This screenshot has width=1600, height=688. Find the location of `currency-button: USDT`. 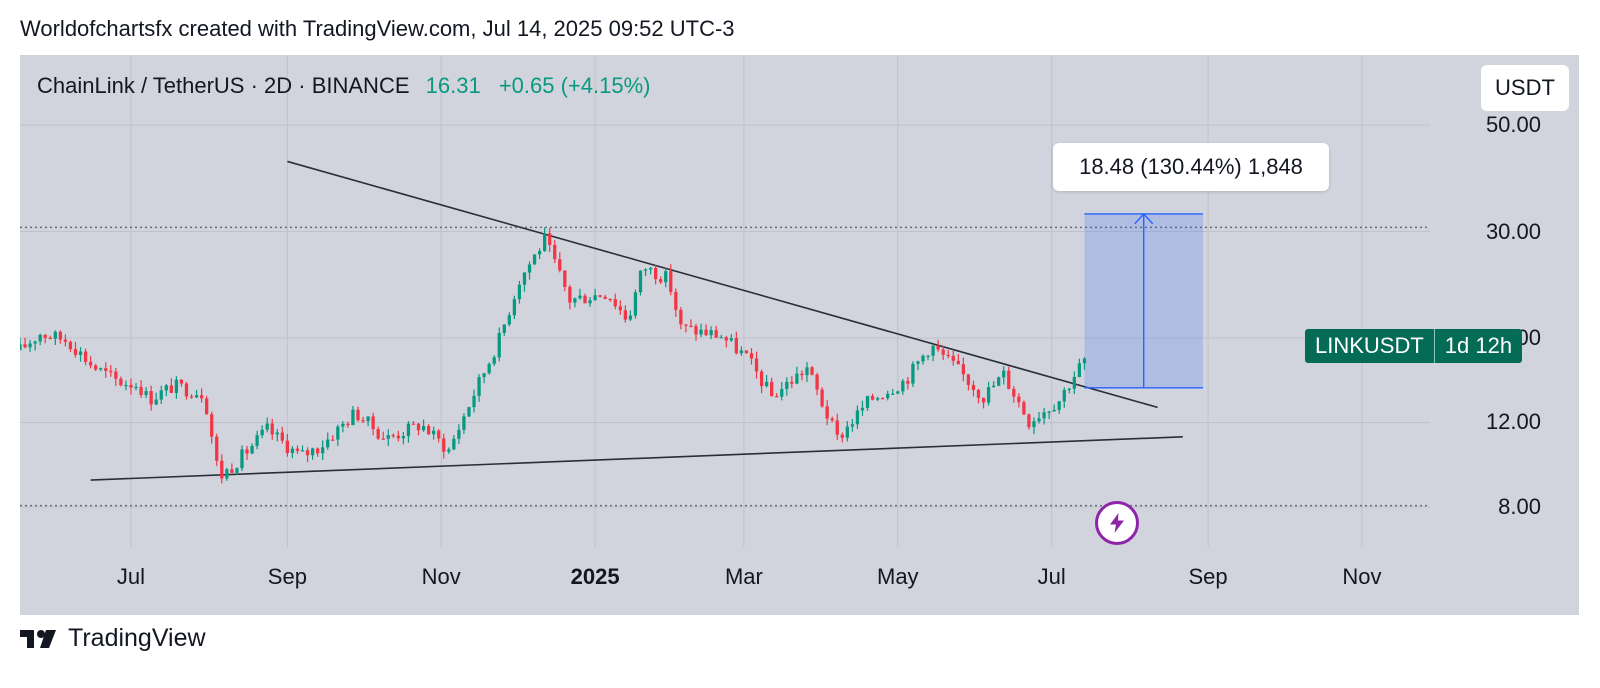

currency-button: USDT is located at coordinates (1525, 88).